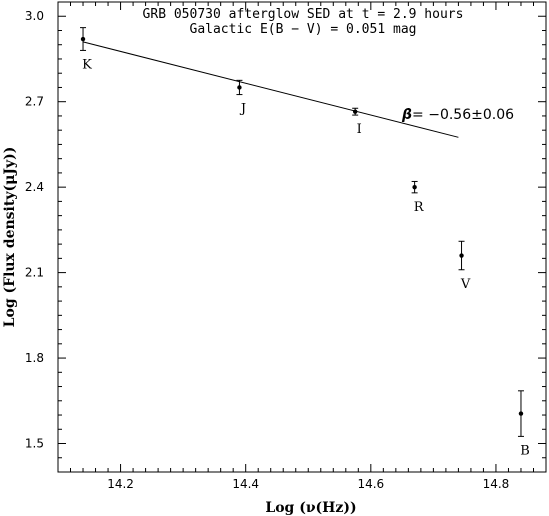 This screenshot has height=516, width=549. What do you see at coordinates (34, 444) in the screenshot?
I see `y-tick-label: 1.5` at bounding box center [34, 444].